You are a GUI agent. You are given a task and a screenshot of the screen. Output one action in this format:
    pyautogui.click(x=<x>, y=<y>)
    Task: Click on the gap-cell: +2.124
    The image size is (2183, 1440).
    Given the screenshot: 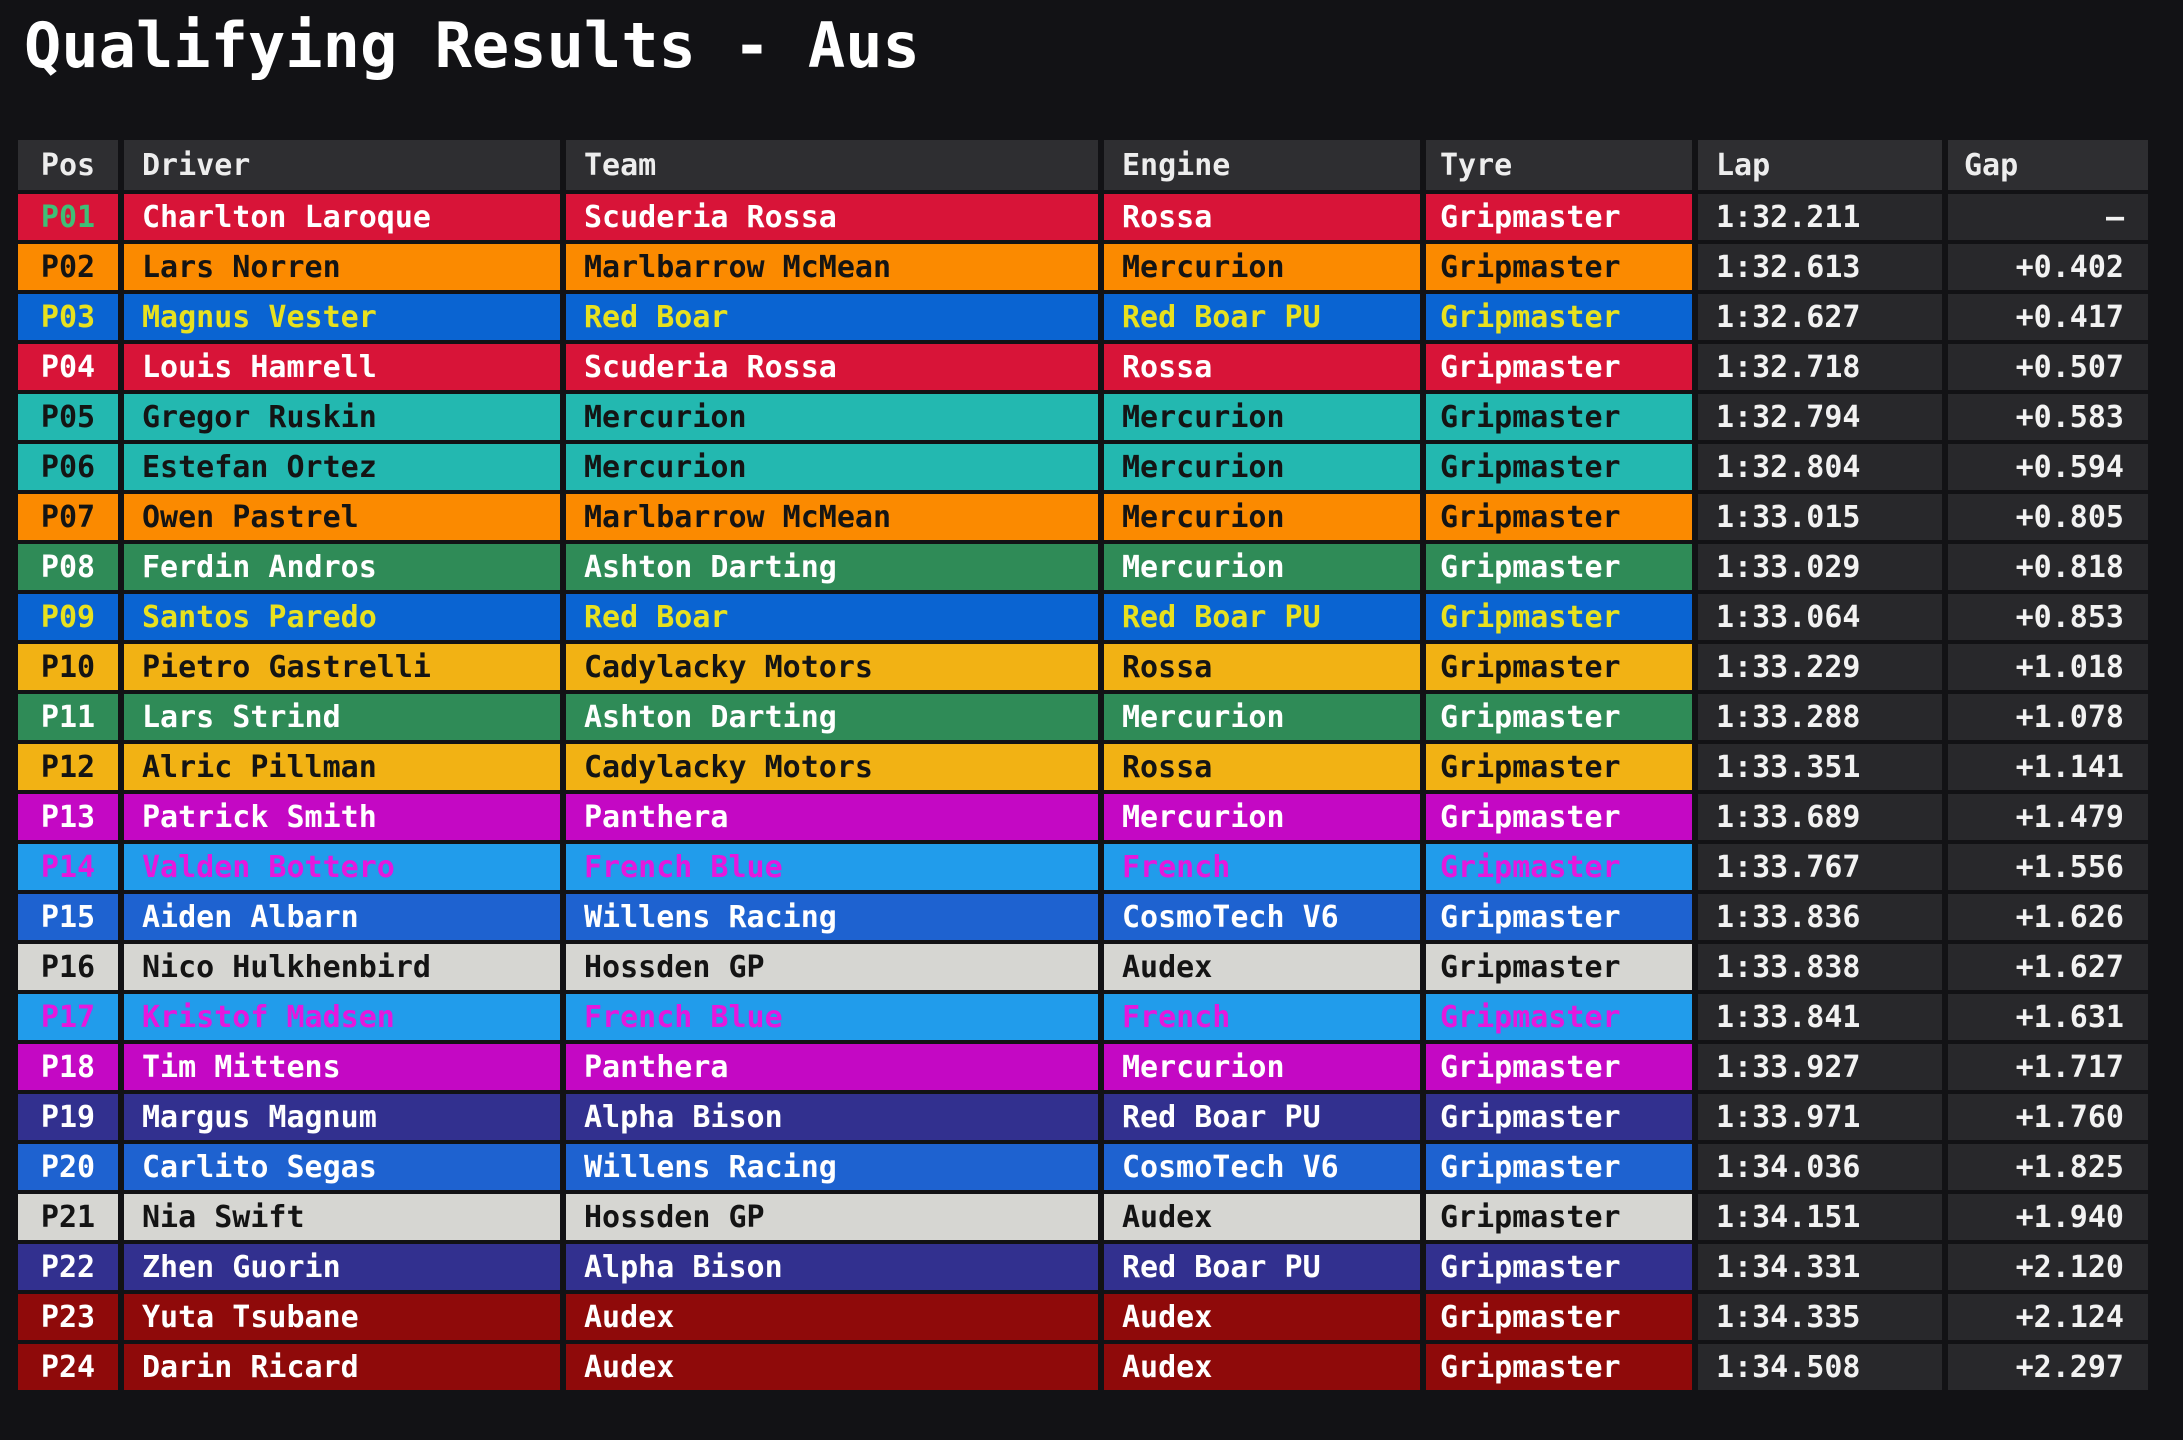 What is the action you would take?
    pyautogui.click(x=2048, y=1317)
    